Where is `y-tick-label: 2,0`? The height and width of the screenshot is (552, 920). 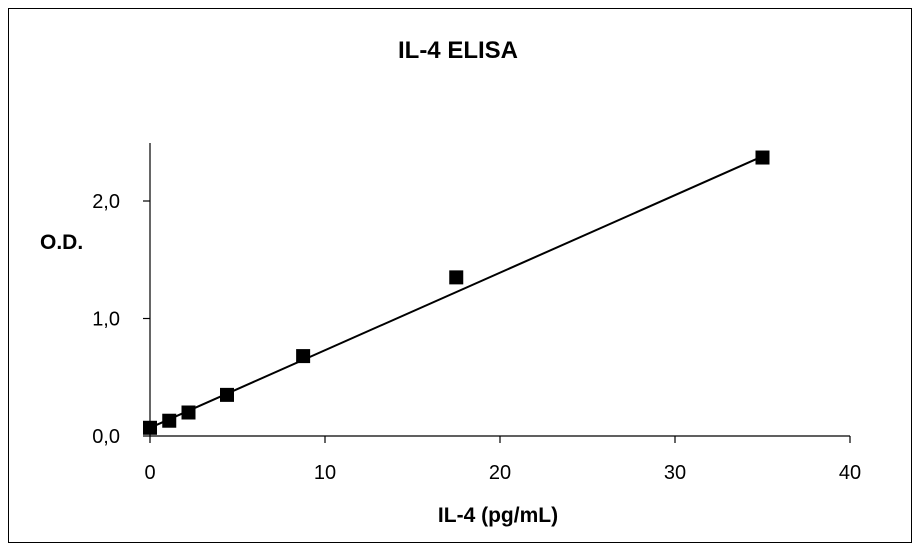
y-tick-label: 2,0 is located at coordinates (106, 202).